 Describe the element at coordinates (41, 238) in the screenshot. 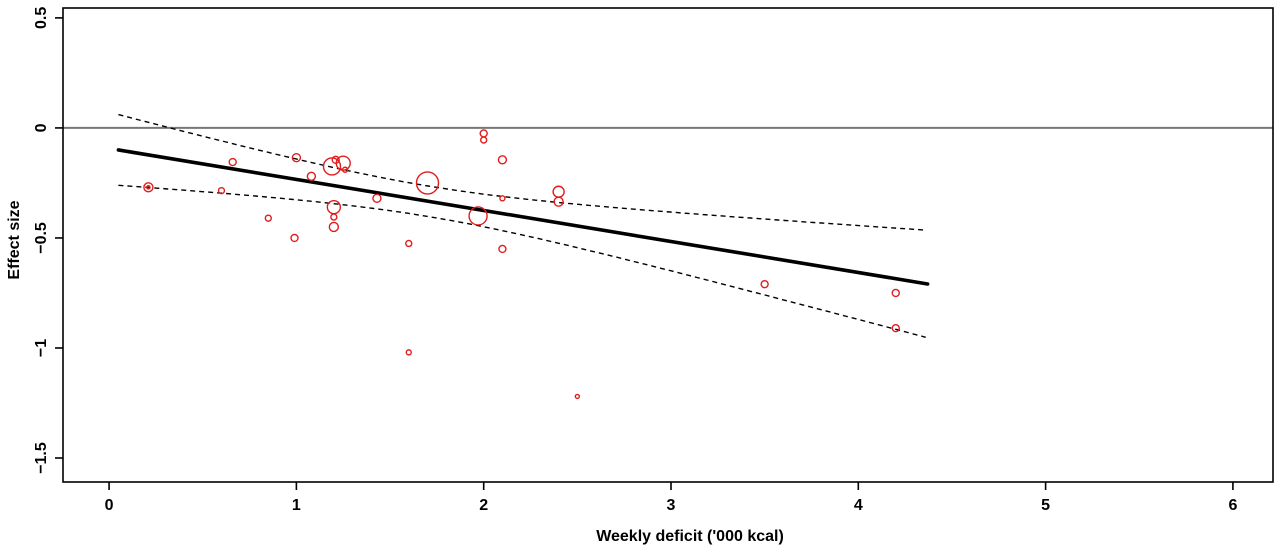

I see `y-tick-label: −0.5` at that location.